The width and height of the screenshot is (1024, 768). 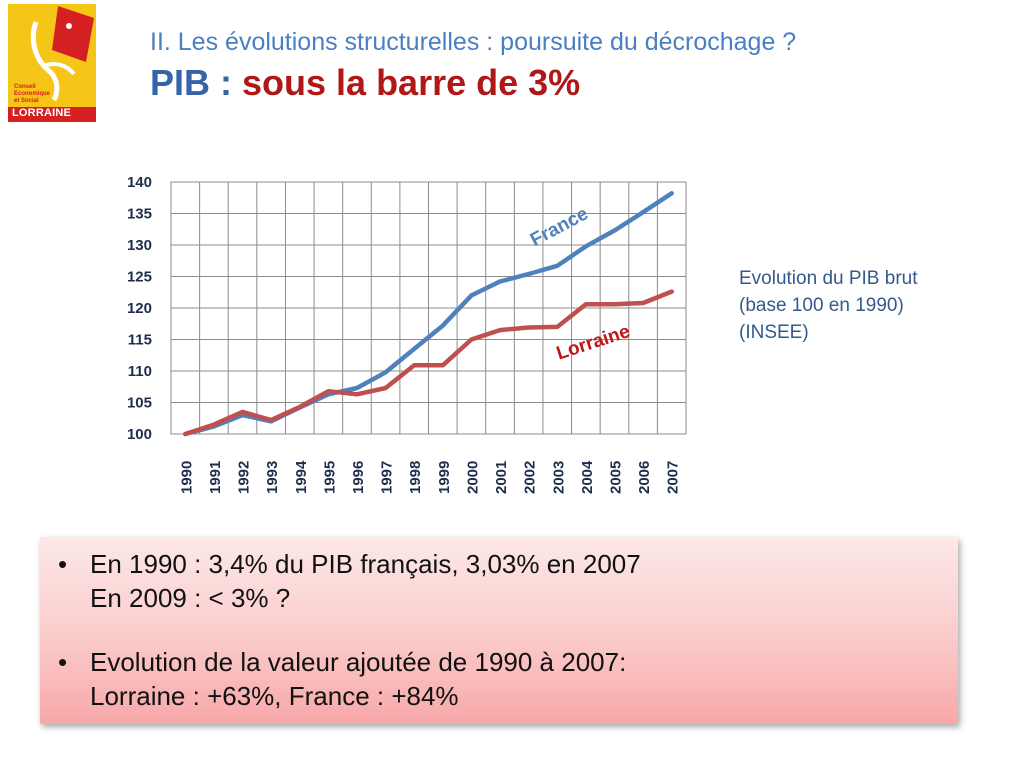 I want to click on x-tick-label: 2006, so click(x=644, y=477).